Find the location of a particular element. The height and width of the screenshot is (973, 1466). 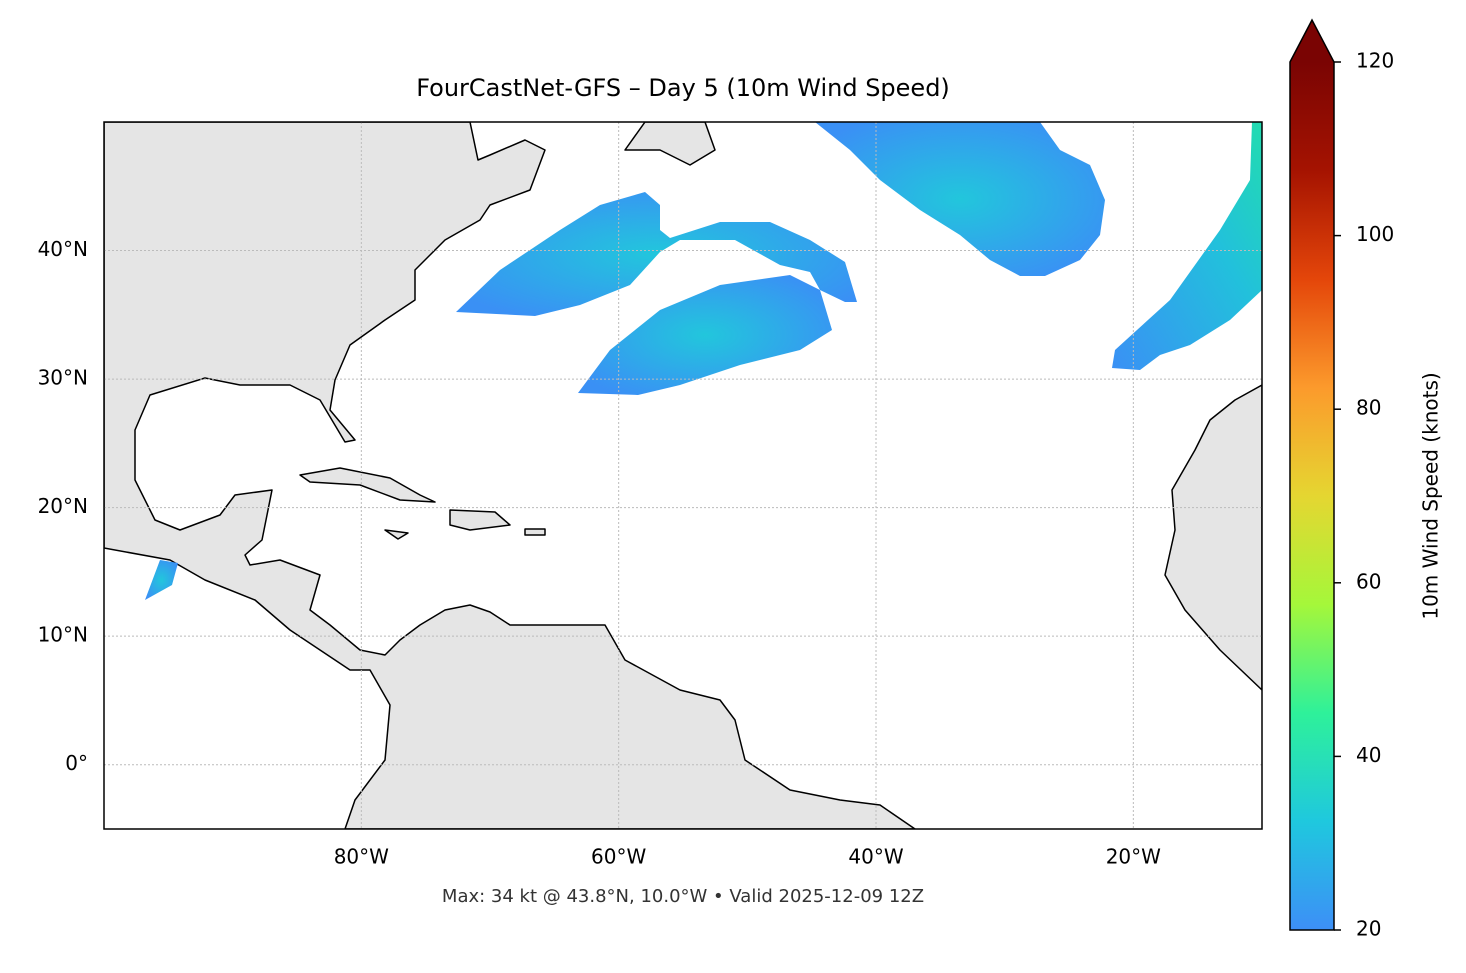

colorbar-extend is located at coordinates (1312, 41).